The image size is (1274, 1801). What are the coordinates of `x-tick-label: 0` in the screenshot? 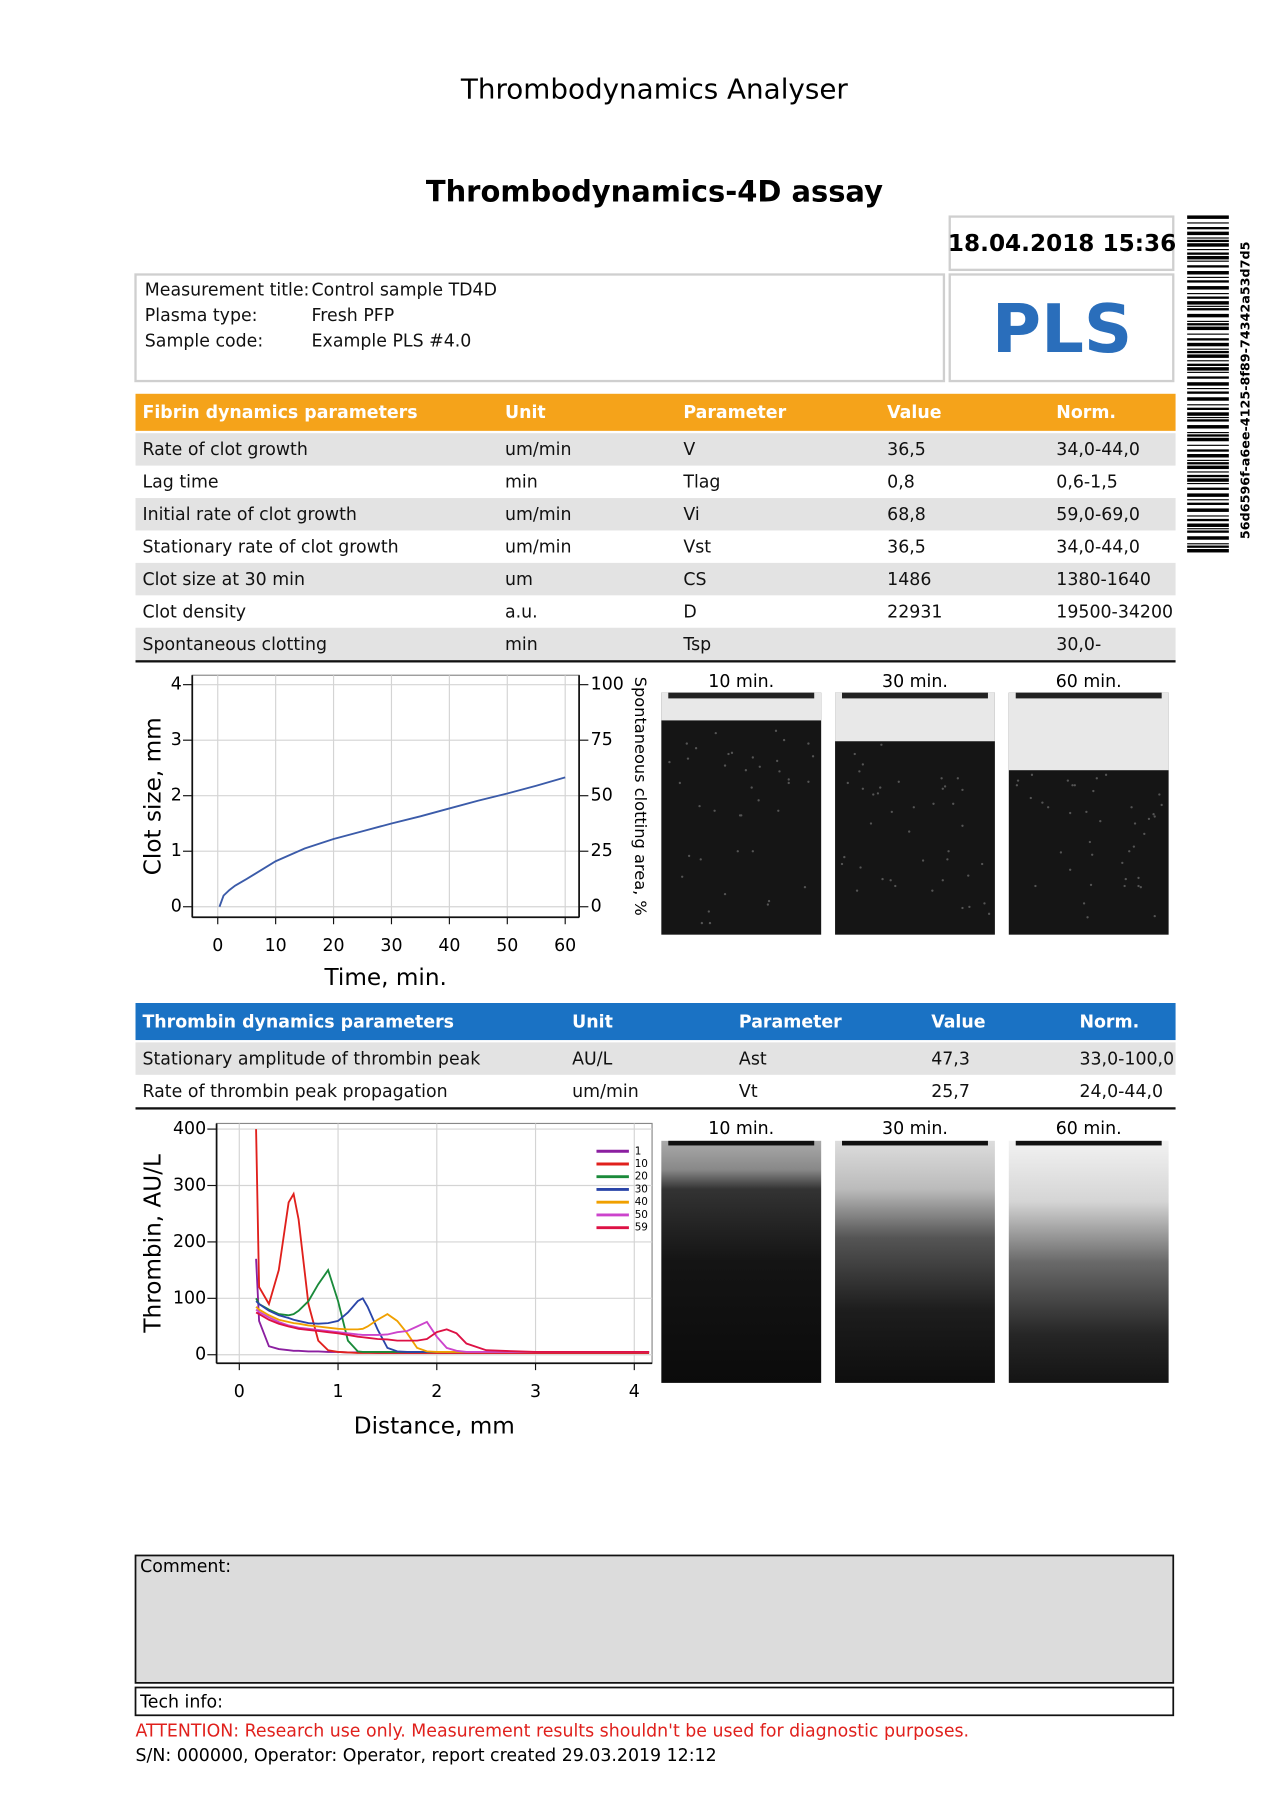 It's located at (217, 946).